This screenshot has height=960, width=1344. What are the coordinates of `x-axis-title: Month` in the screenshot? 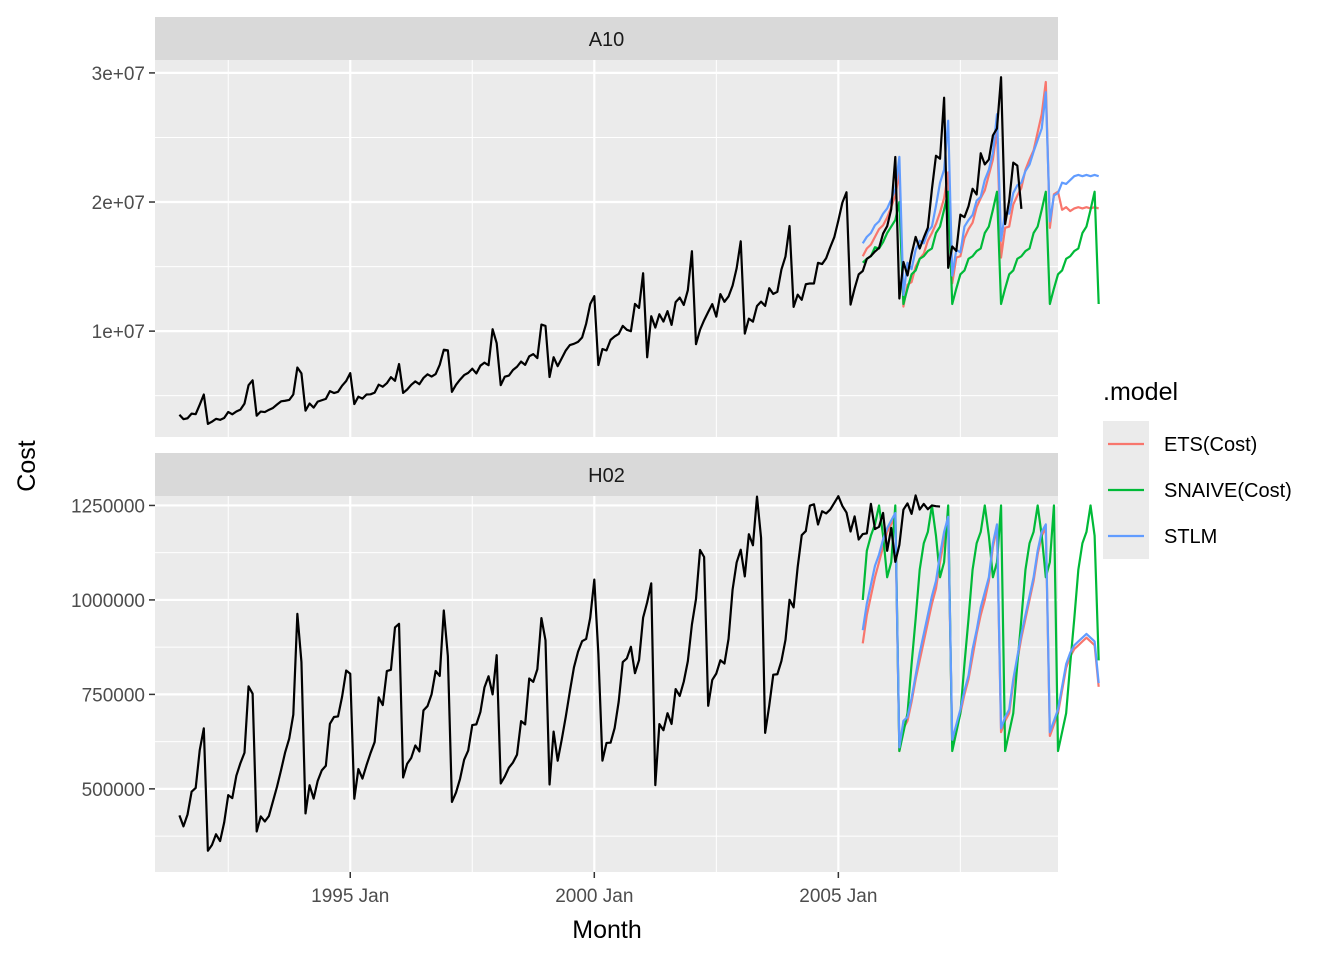 It's located at (606, 930).